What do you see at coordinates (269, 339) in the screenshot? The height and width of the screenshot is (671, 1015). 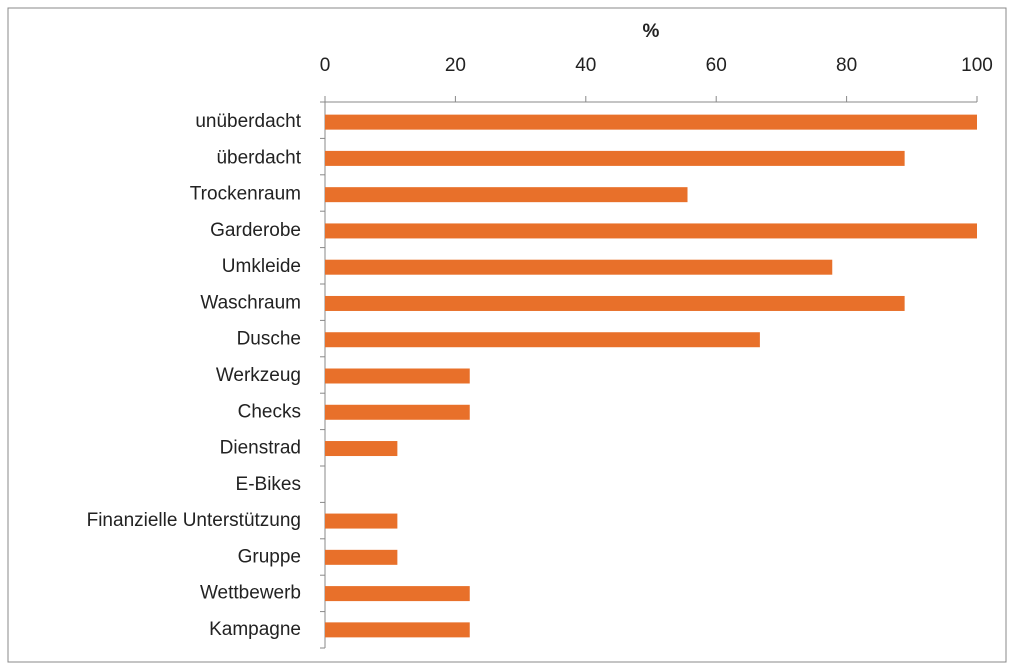 I see `y-tick-label: Dusche` at bounding box center [269, 339].